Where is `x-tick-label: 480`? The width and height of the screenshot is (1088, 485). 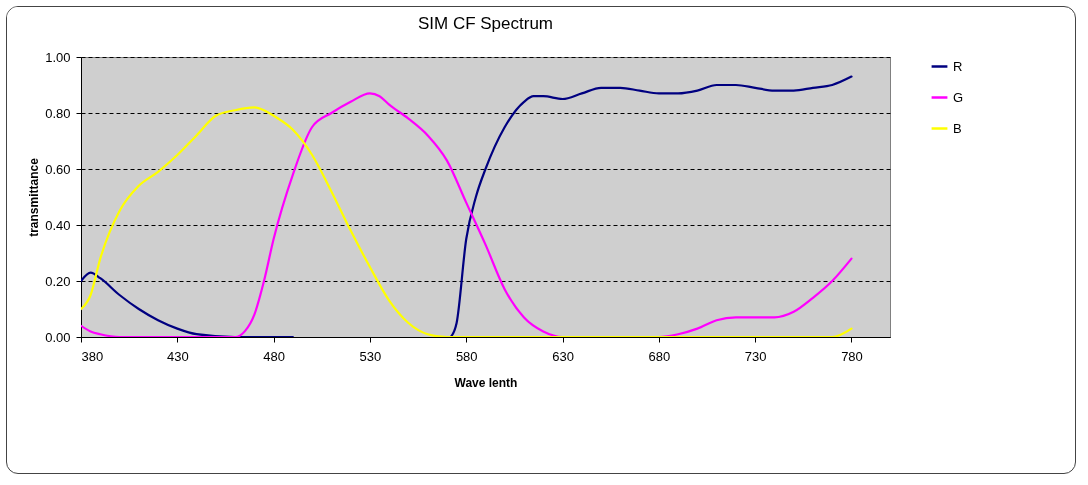
x-tick-label: 480 is located at coordinates (274, 356).